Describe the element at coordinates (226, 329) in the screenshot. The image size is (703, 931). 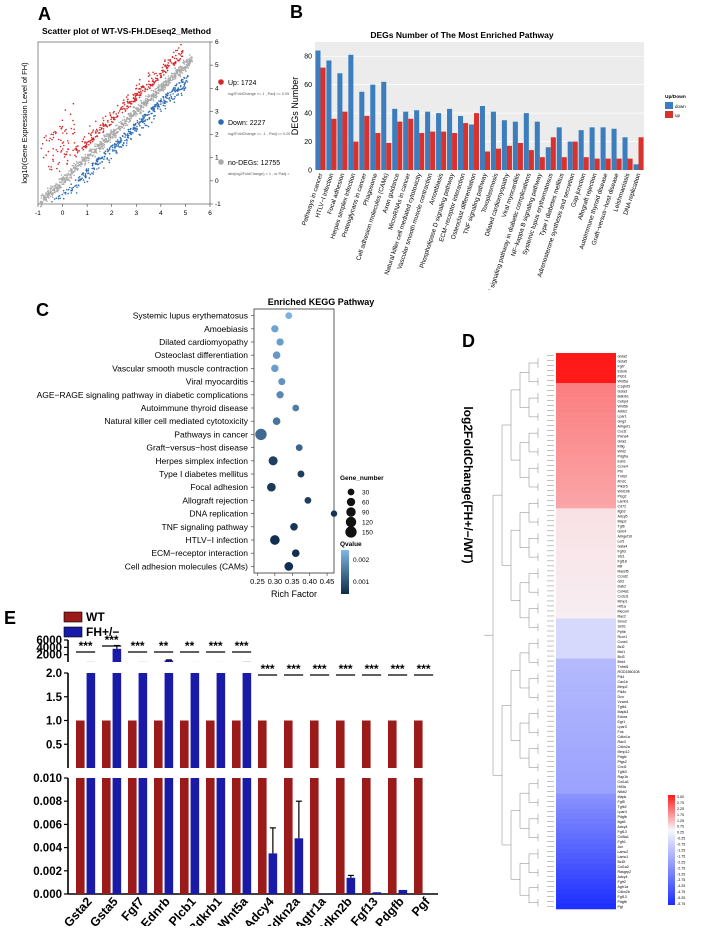
I see `pathway-label: Amoebiasis` at that location.